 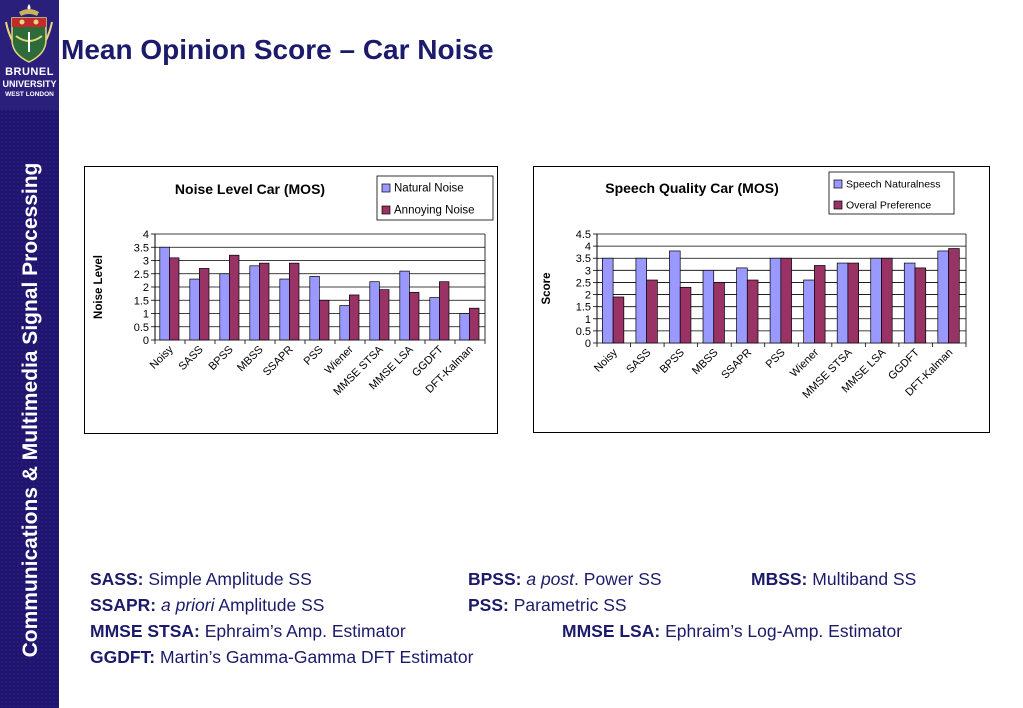 I want to click on abbr-ssapr: SSAPR: a priori Amplitude SS, so click(x=207, y=605).